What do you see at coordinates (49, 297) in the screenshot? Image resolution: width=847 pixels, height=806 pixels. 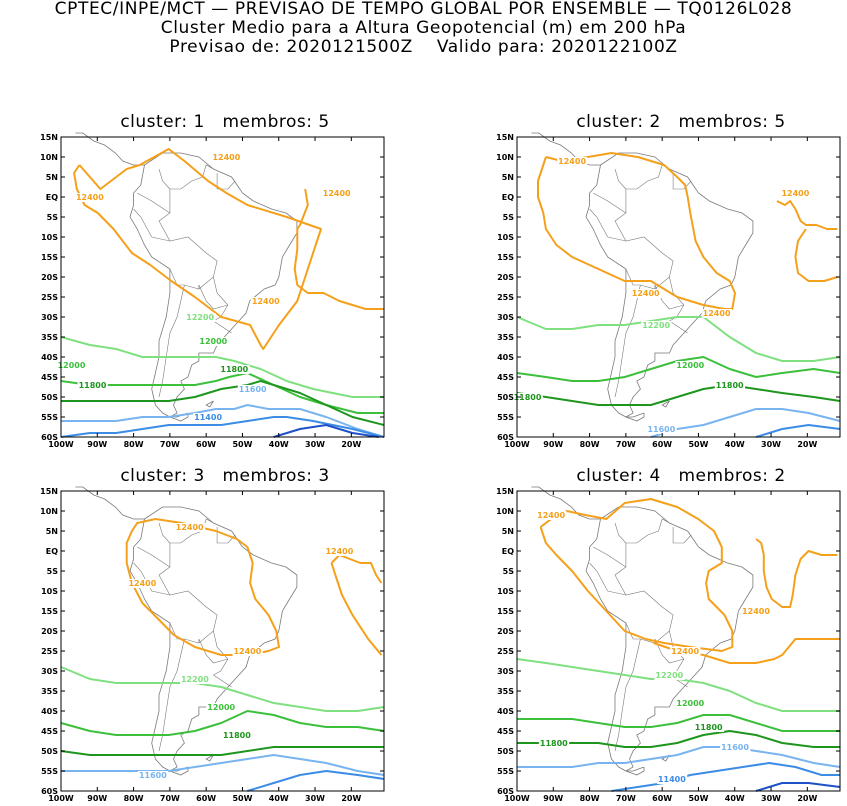 I see `lat-tick-label: 25S` at bounding box center [49, 297].